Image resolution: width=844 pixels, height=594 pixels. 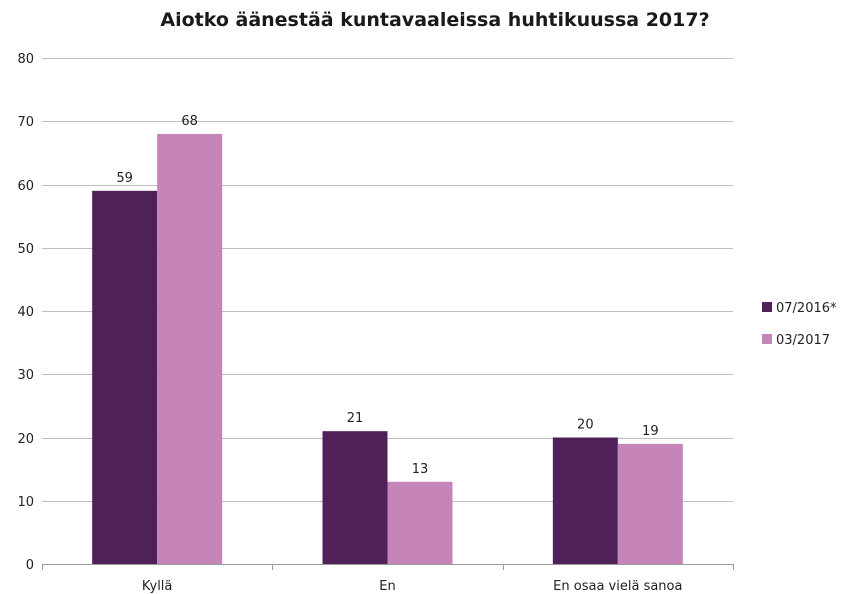 What do you see at coordinates (189, 121) in the screenshot?
I see `data-label: 68` at bounding box center [189, 121].